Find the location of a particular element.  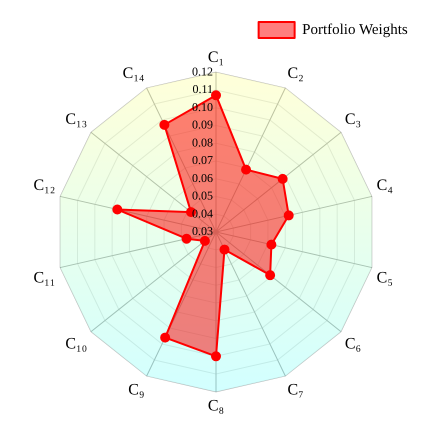

spoke-label: C₁₃ is located at coordinates (76, 119).